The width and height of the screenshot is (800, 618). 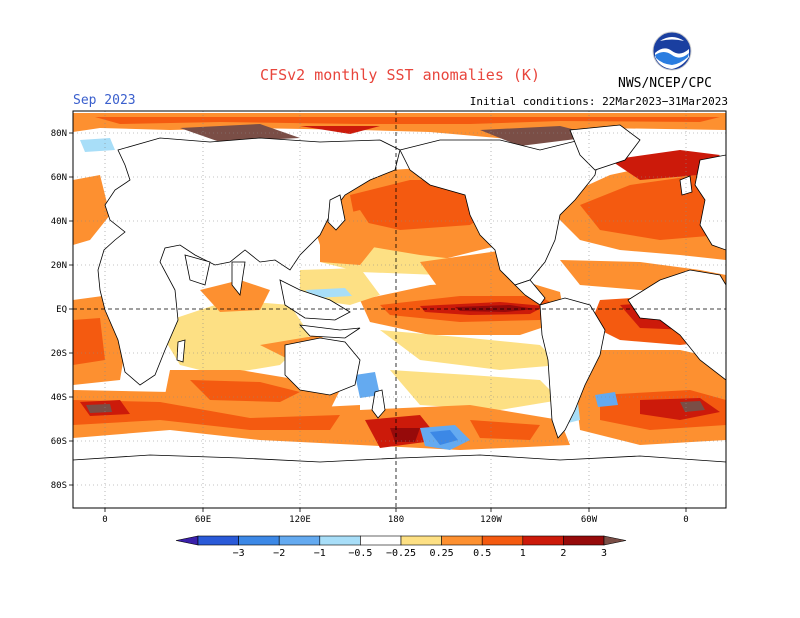 I want to click on longitude-axis, so click(x=395, y=510).